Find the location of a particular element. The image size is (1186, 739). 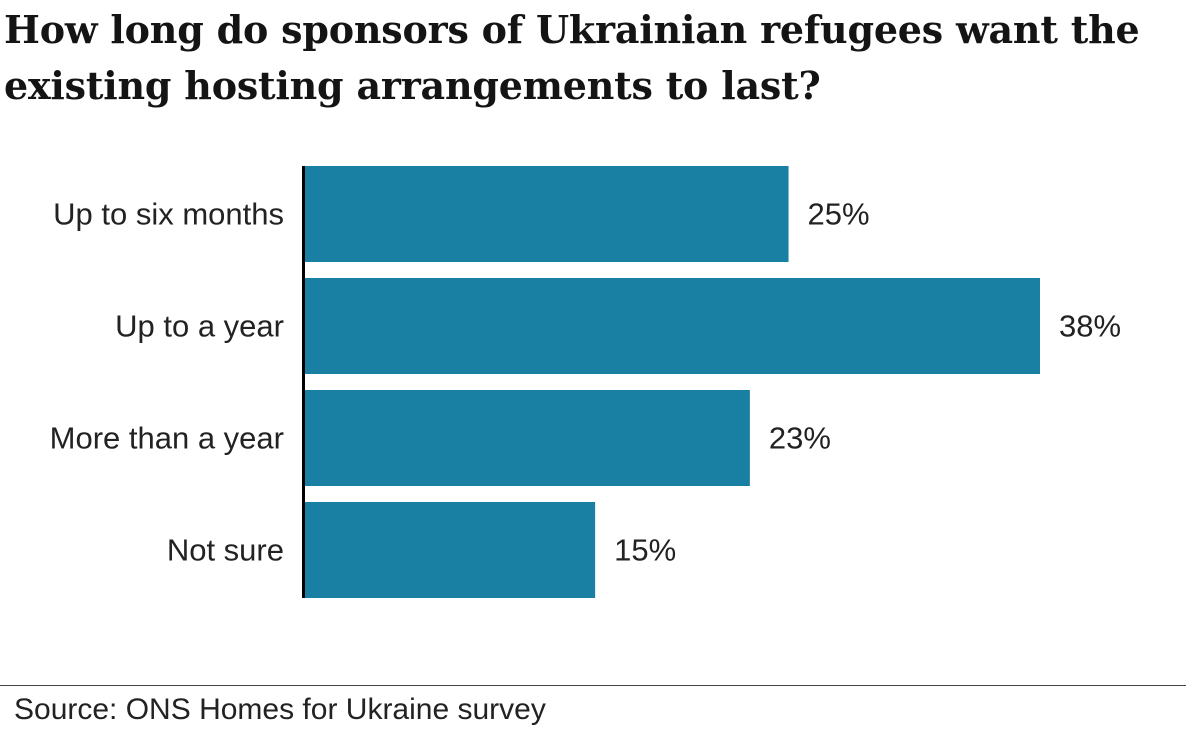

source-note: Source: ONS Homes for Ukraine survey is located at coordinates (280, 709).